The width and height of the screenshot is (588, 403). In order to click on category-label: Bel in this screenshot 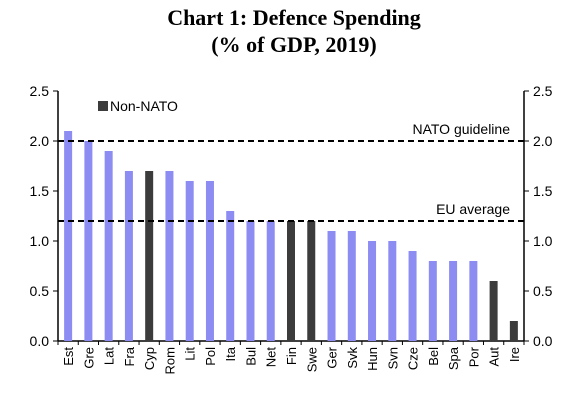, I will do `click(433, 356)`.